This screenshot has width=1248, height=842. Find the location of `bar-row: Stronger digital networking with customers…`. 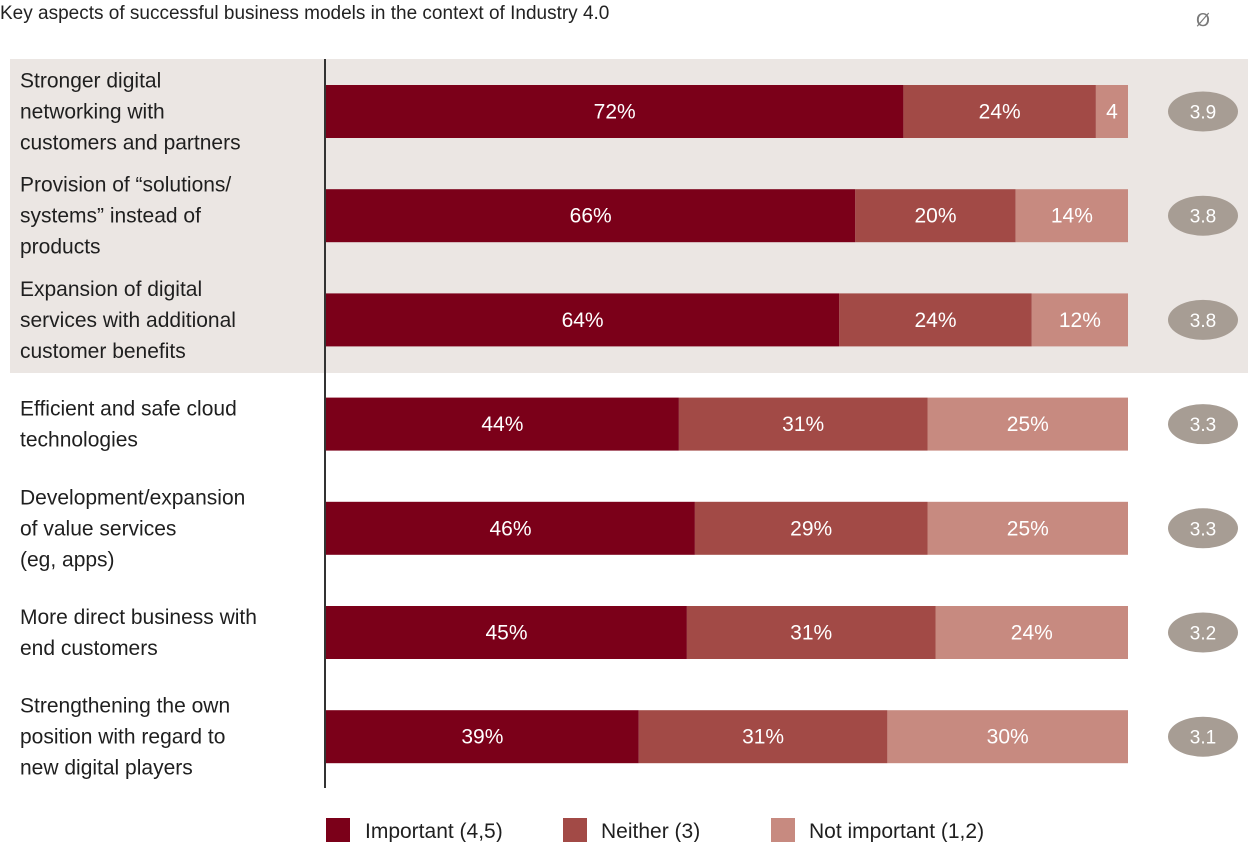

bar-row: Stronger digital networking with customers… is located at coordinates (629, 112).